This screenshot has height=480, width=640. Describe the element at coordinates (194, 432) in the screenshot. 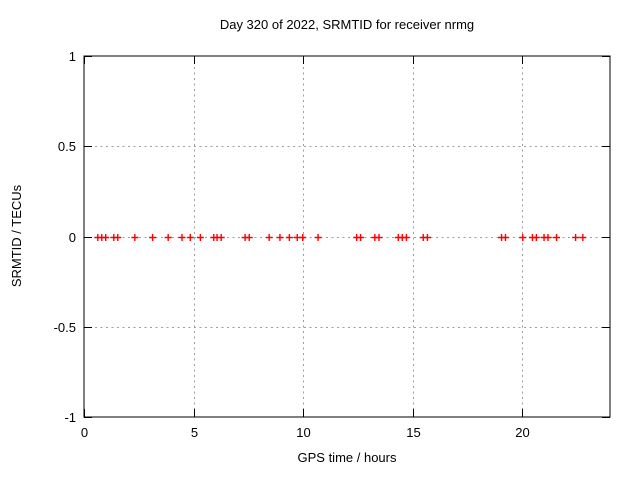

I see `x-tick-label: 5` at that location.